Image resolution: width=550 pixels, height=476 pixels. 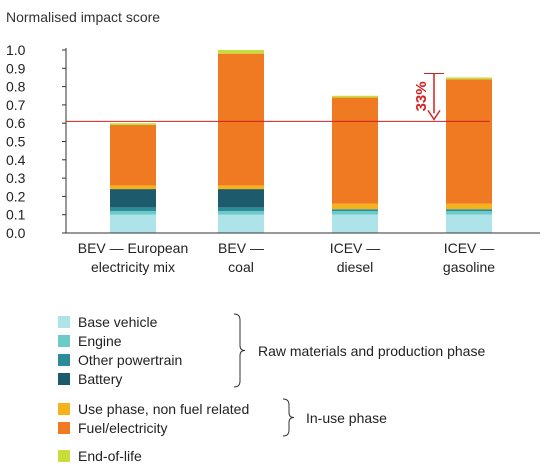 What do you see at coordinates (16, 142) in the screenshot?
I see `y-tick-label: 0.5` at bounding box center [16, 142].